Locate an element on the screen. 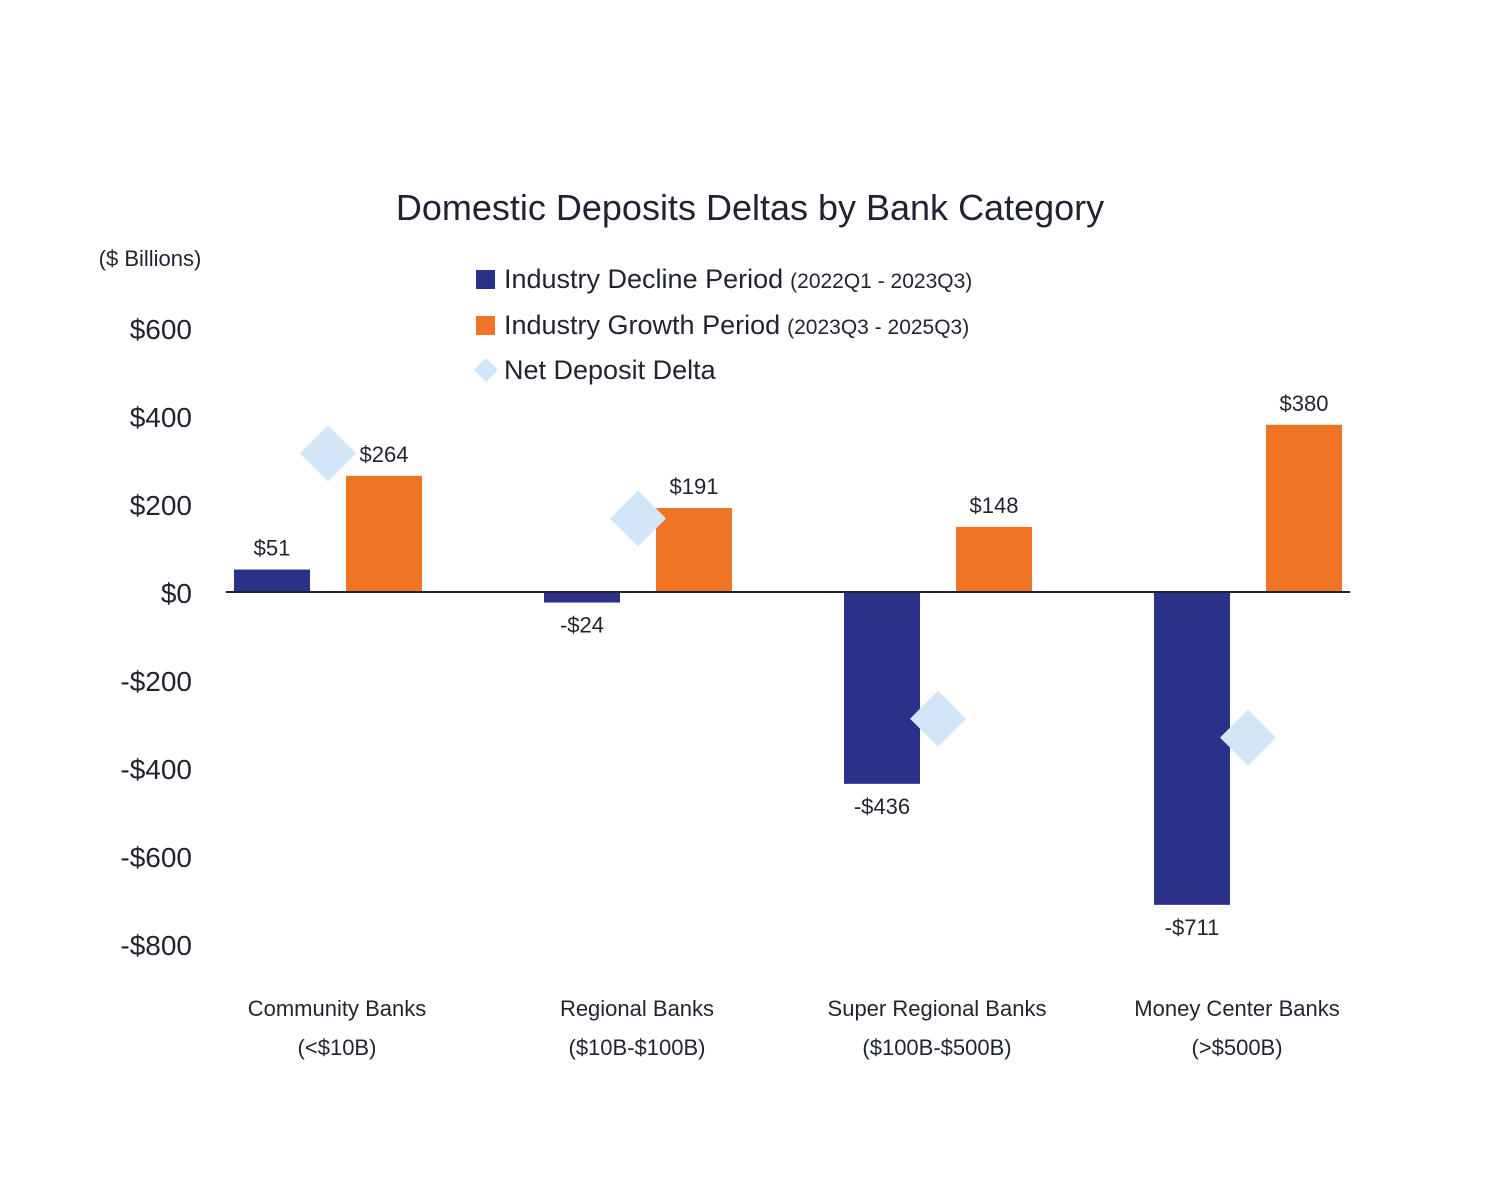  category-sublabel: ($10B-$100B) is located at coordinates (637, 1047).